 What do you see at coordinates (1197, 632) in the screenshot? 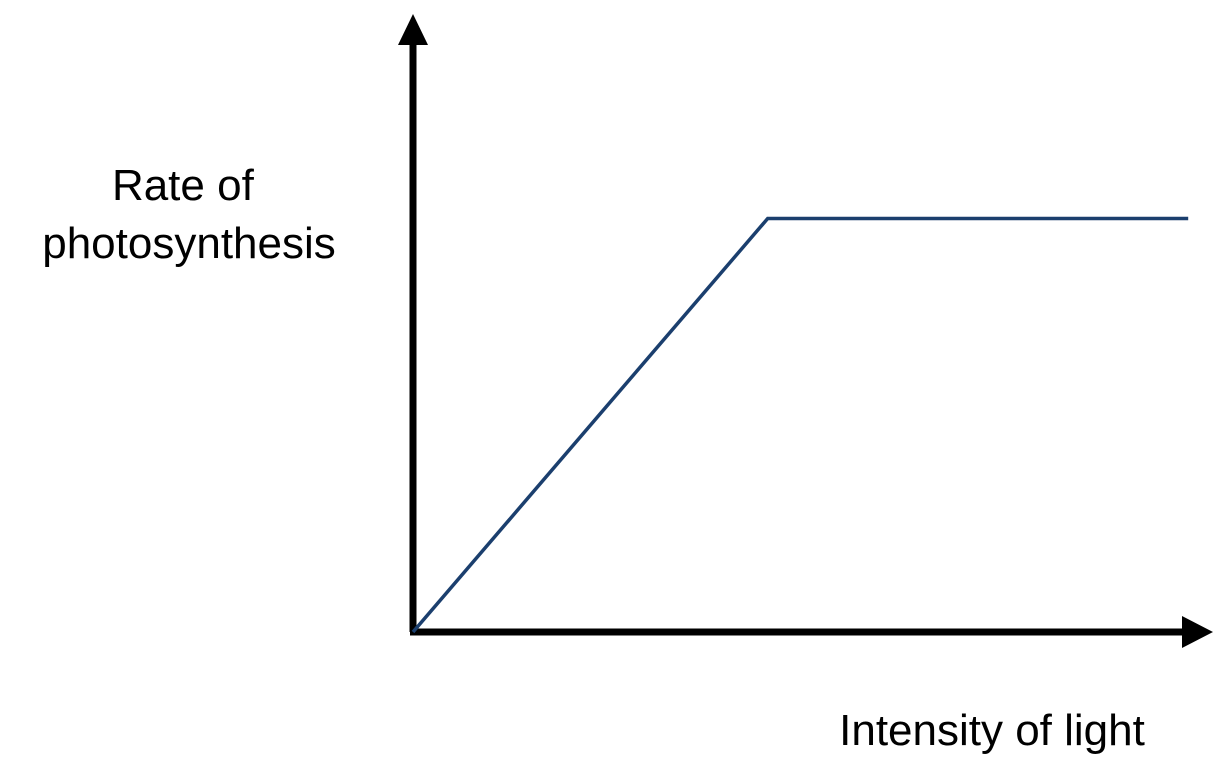
I see `x-axis-arrow` at bounding box center [1197, 632].